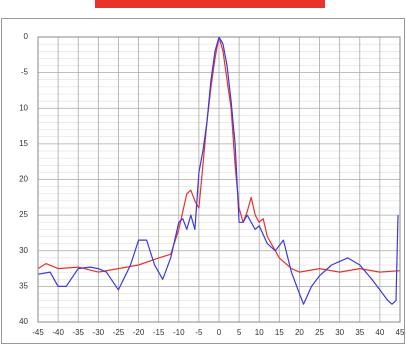  What do you see at coordinates (23, 250) in the screenshot?
I see `y-tick-label: 30` at bounding box center [23, 250].